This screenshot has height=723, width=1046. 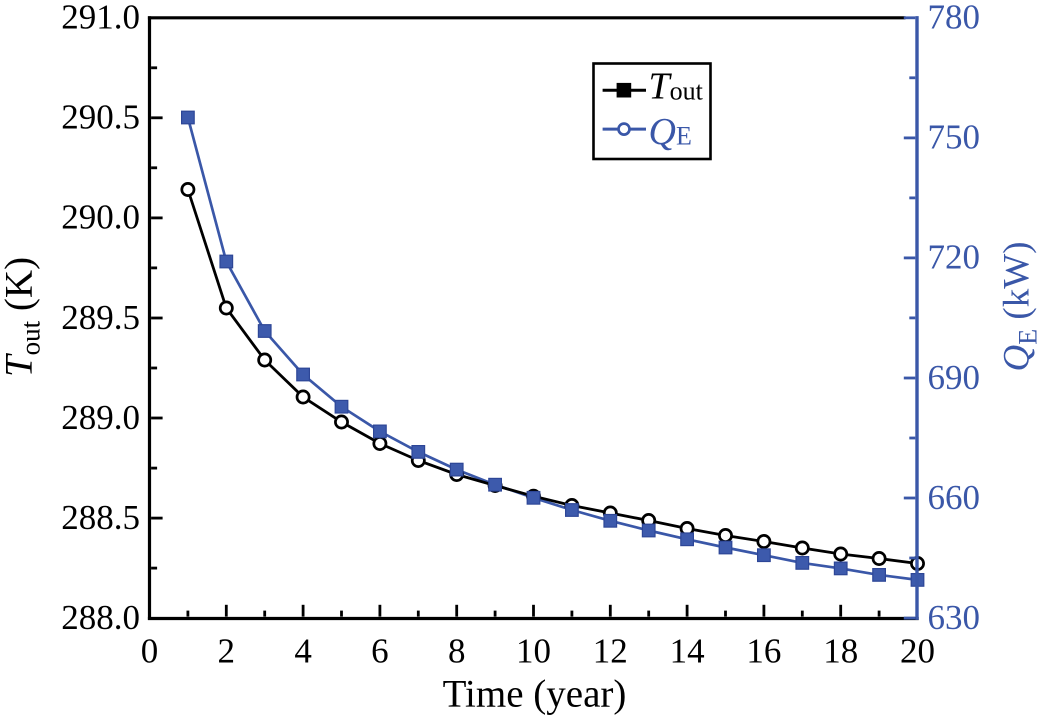 I want to click on svg-text: 8, so click(x=457, y=651).